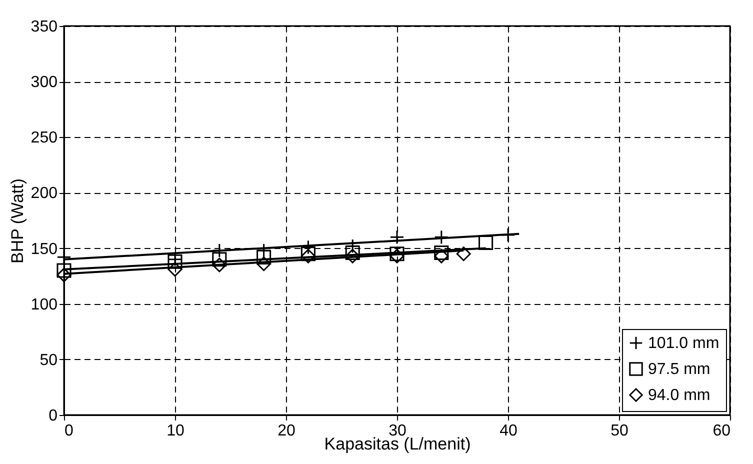  What do you see at coordinates (69, 431) in the screenshot?
I see `x-tick-label: 0` at bounding box center [69, 431].